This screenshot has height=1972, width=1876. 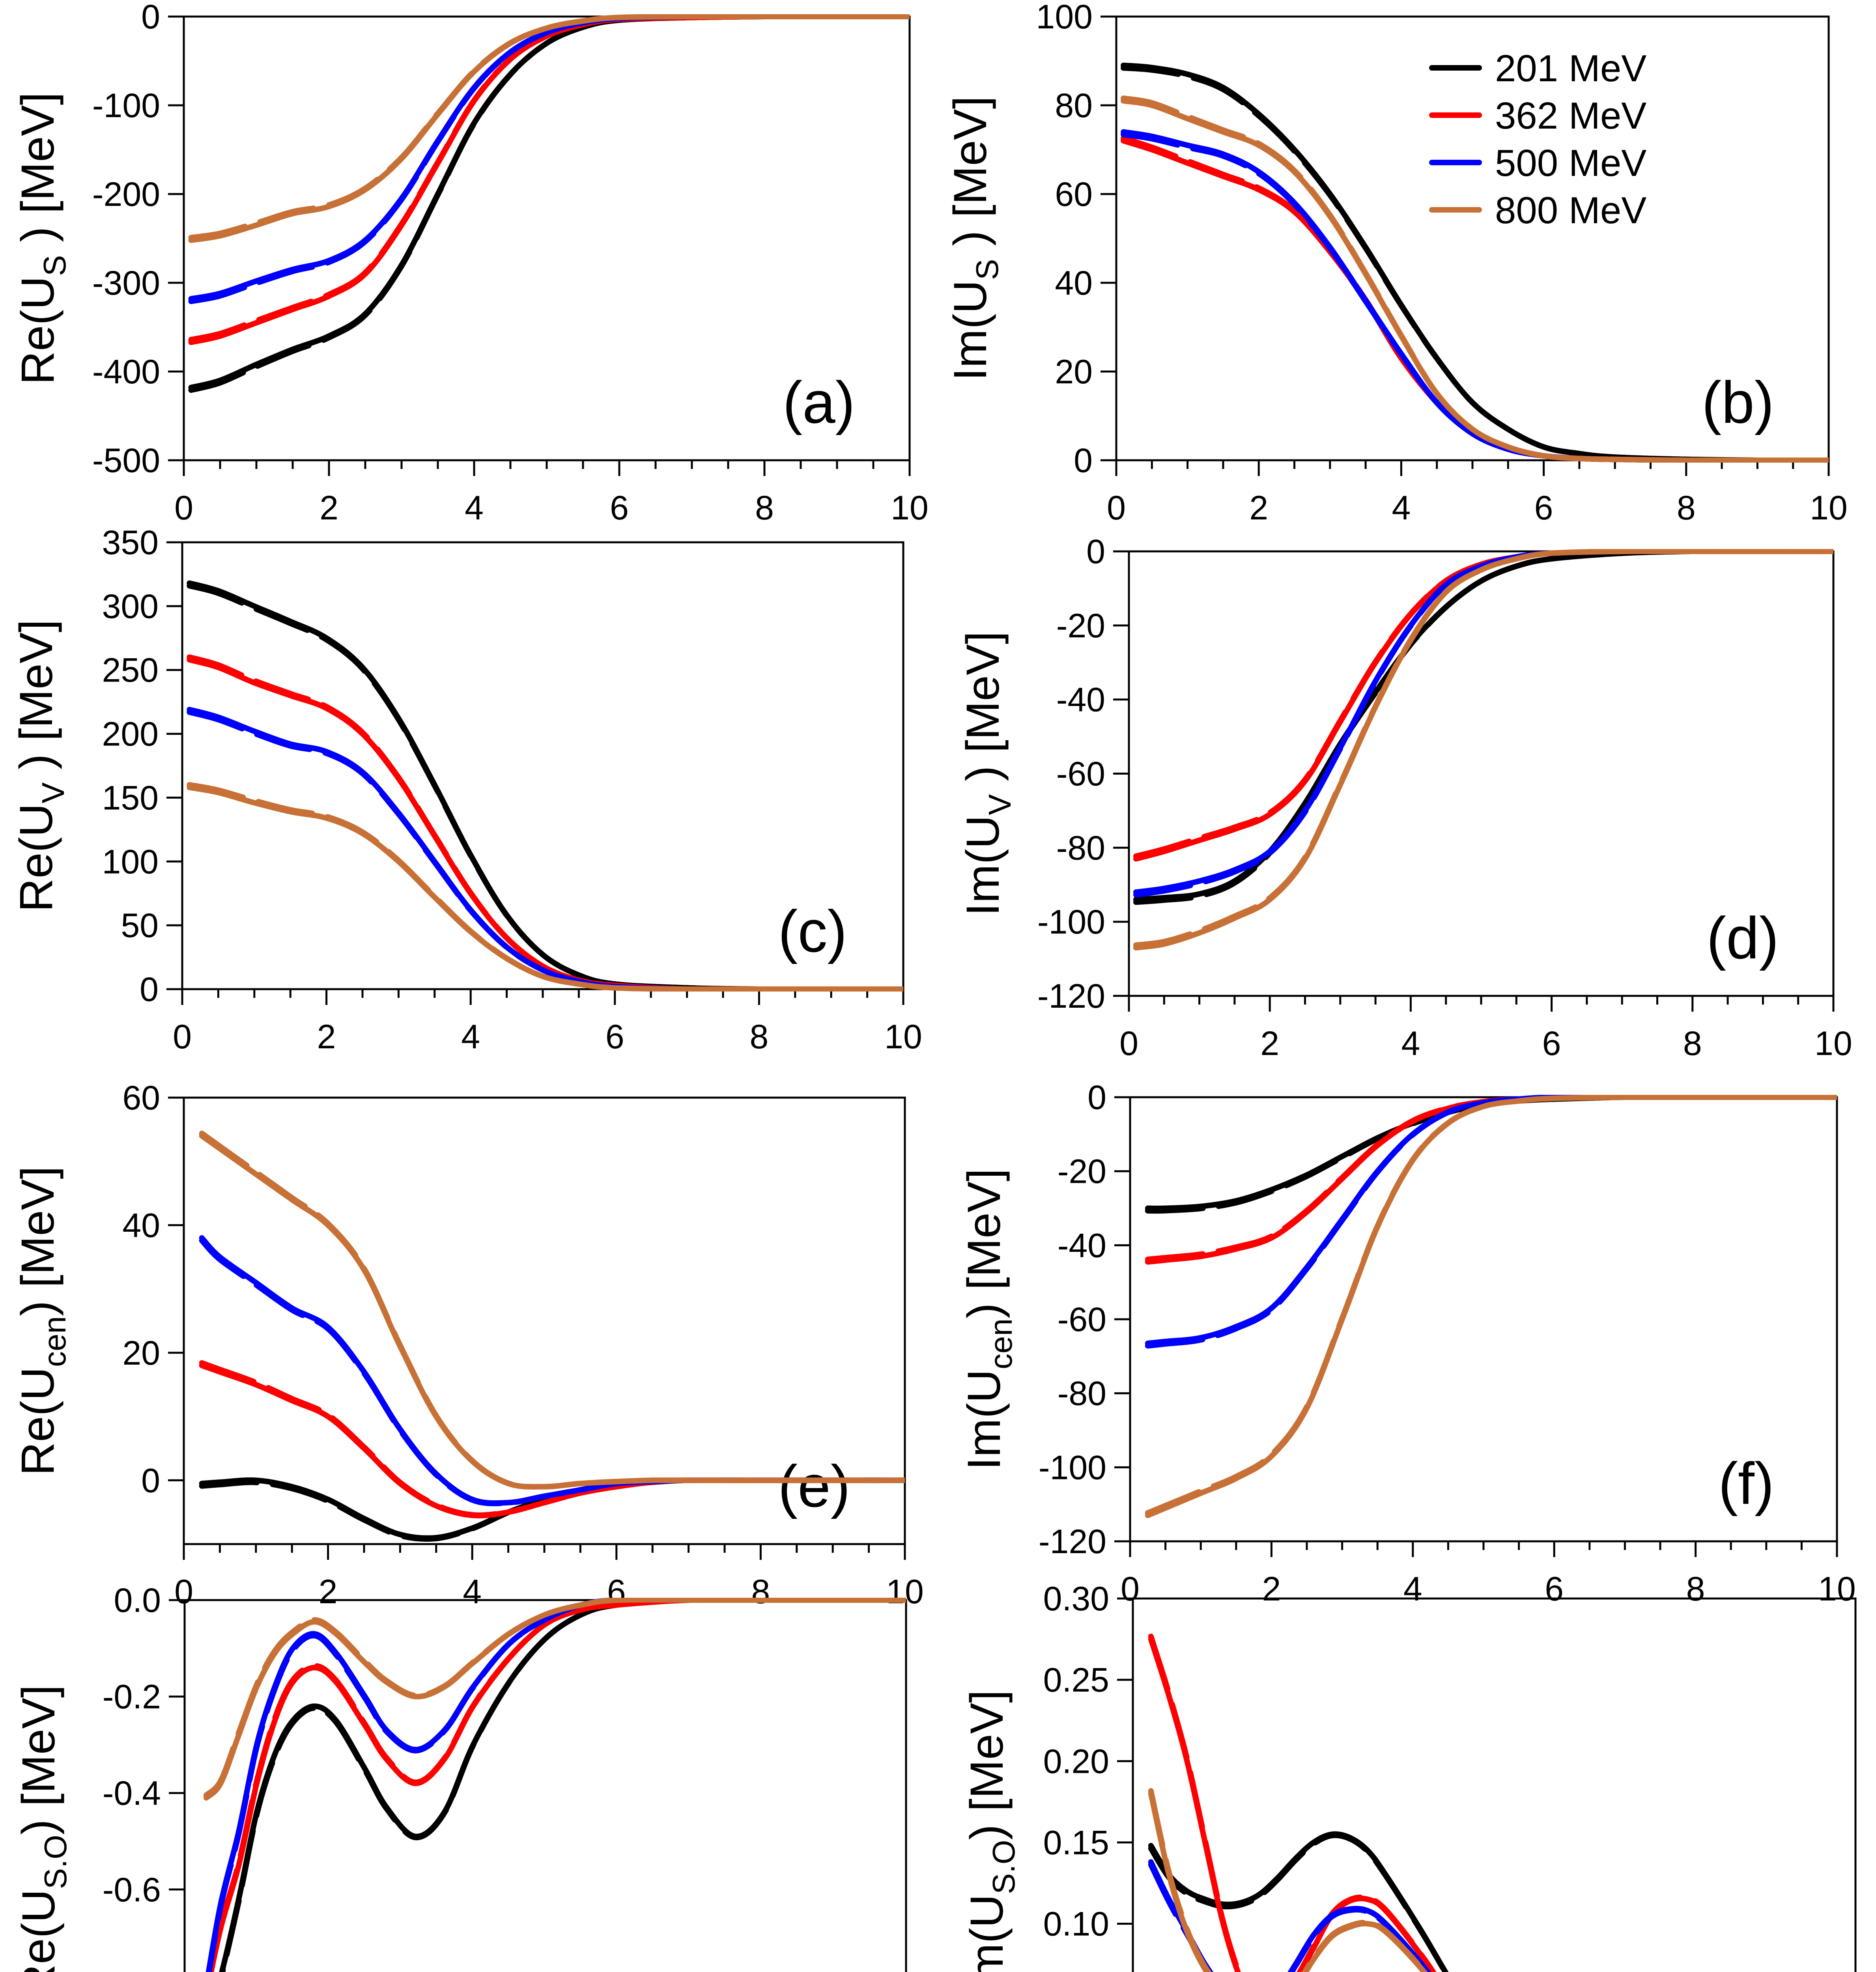 I want to click on y-axis-title-subscript: cen, so click(x=1000, y=1343).